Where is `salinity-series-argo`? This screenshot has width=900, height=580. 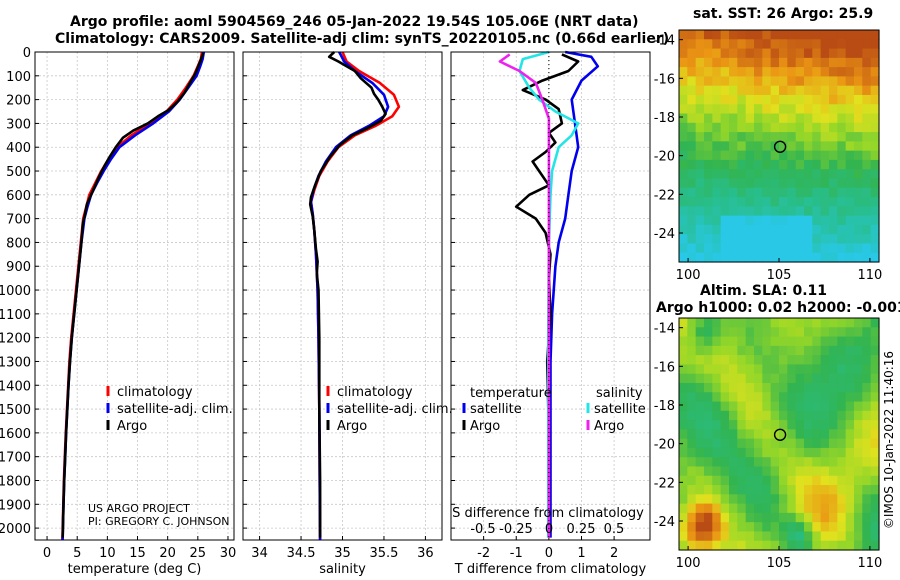
salinity-series-argo is located at coordinates (347, 294).